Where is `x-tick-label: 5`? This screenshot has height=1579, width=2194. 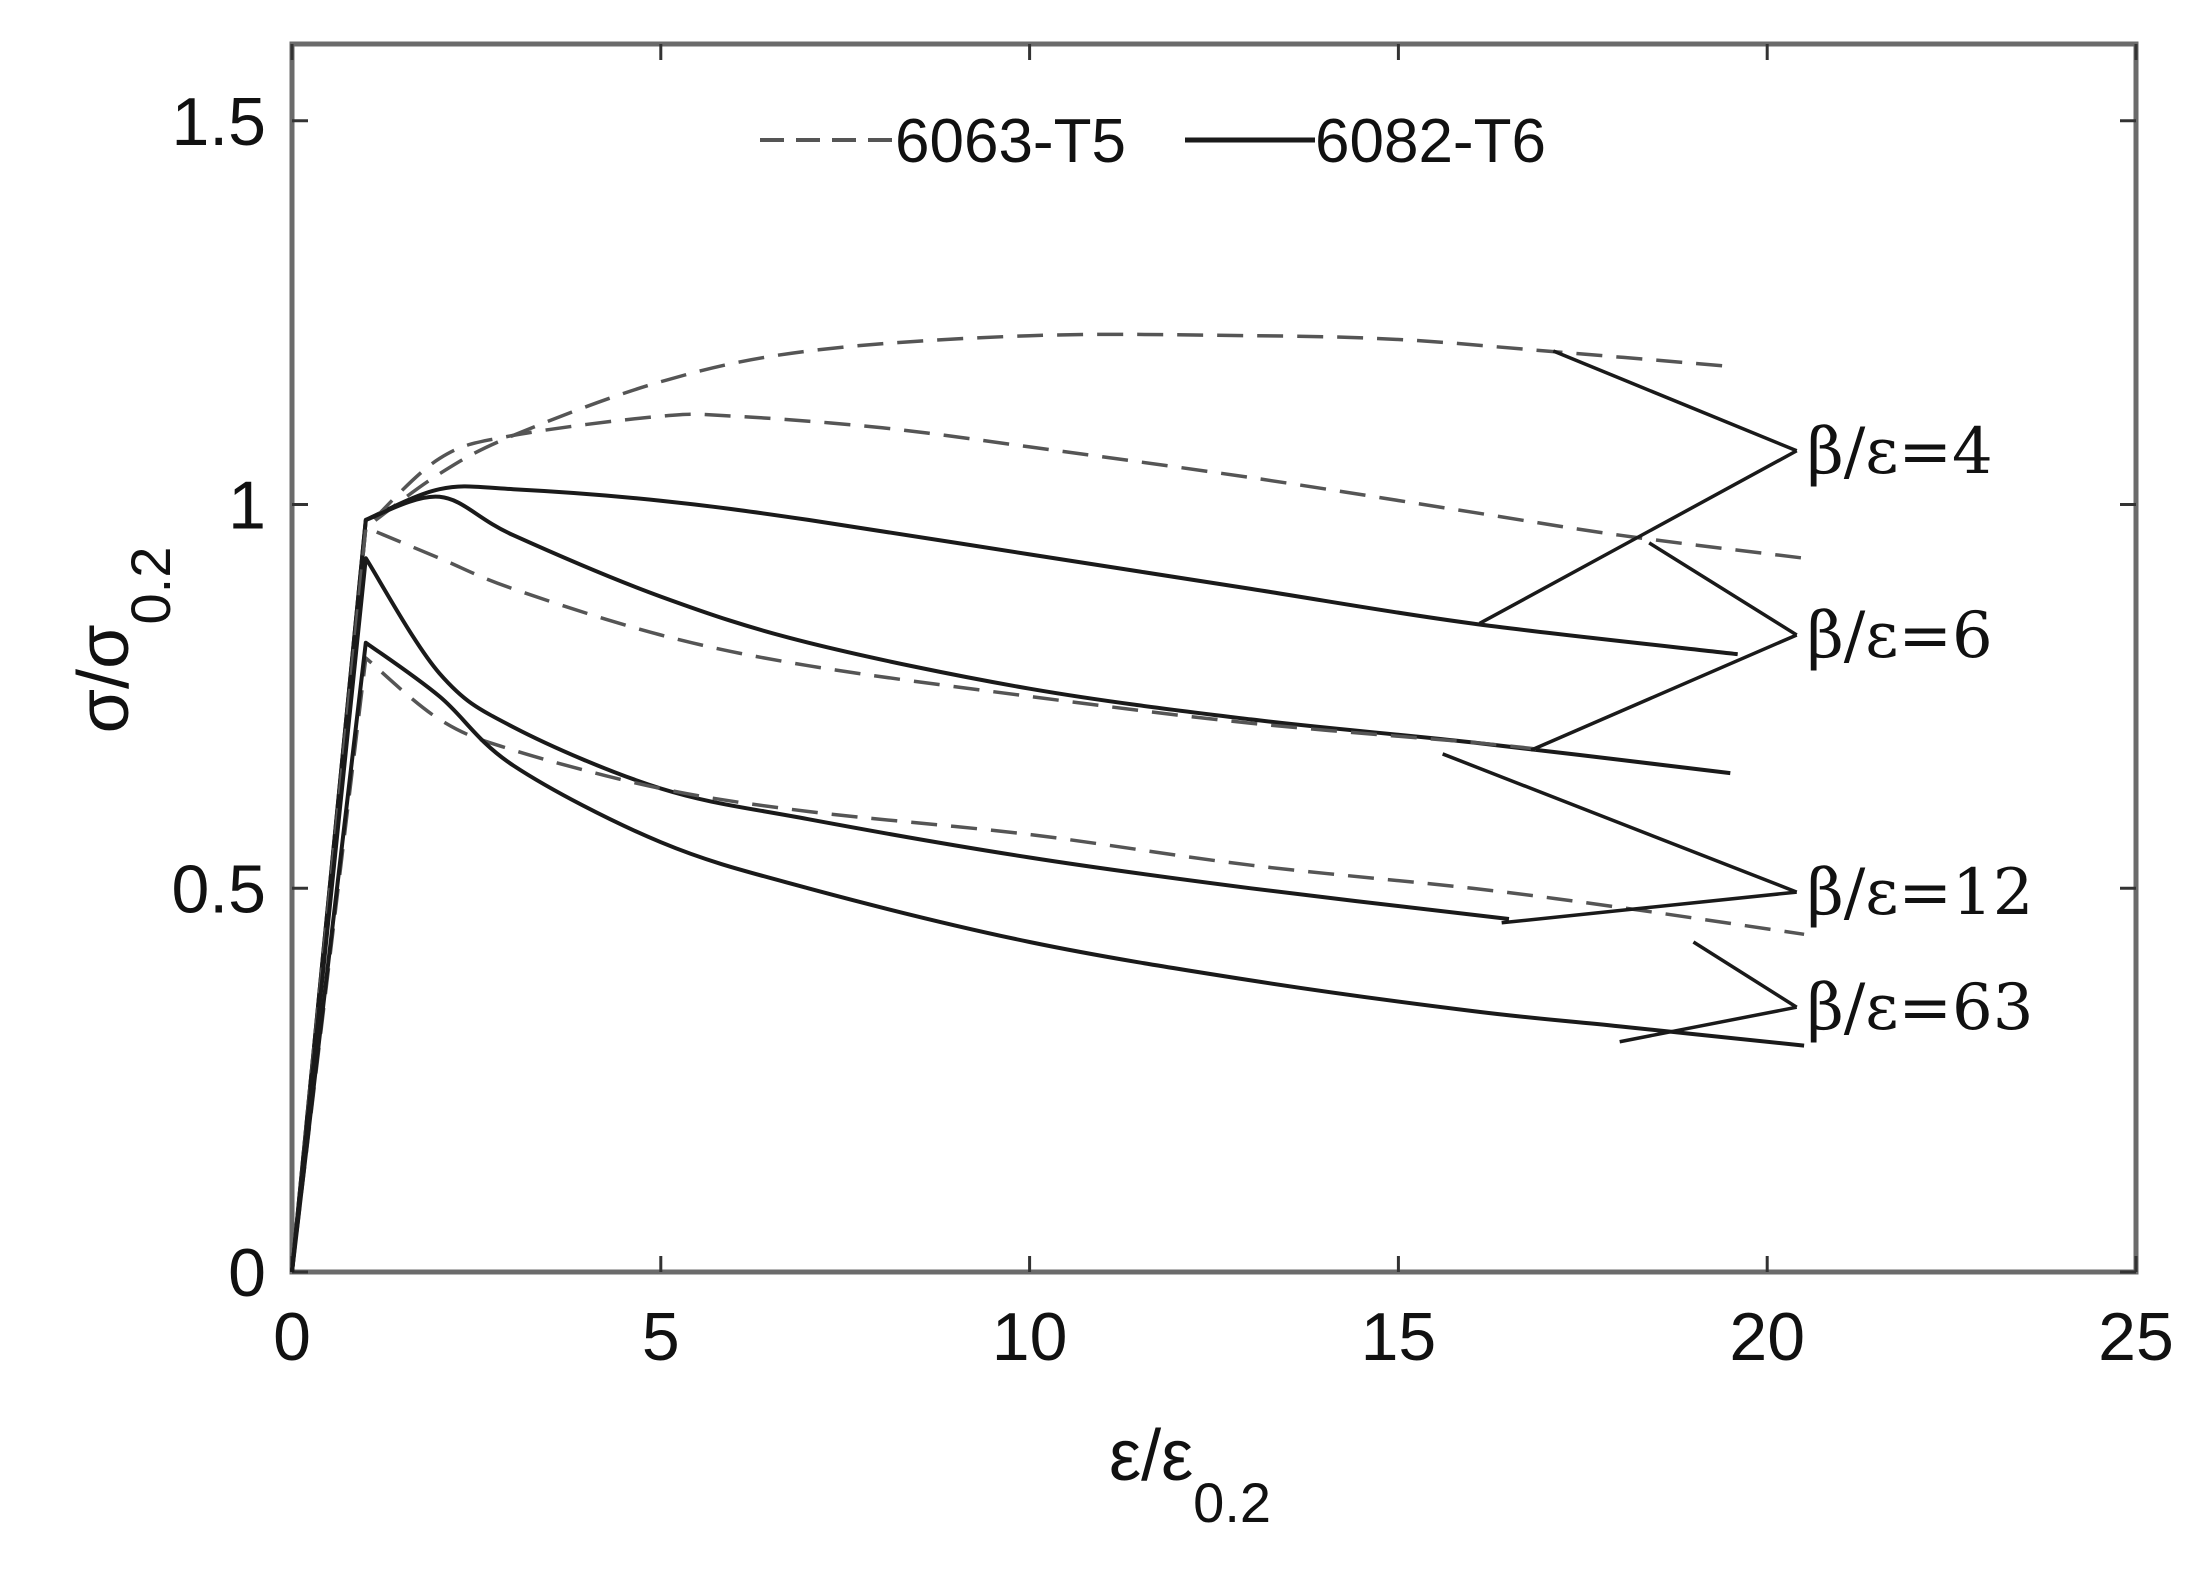
x-tick-label: 5 is located at coordinates (661, 1337).